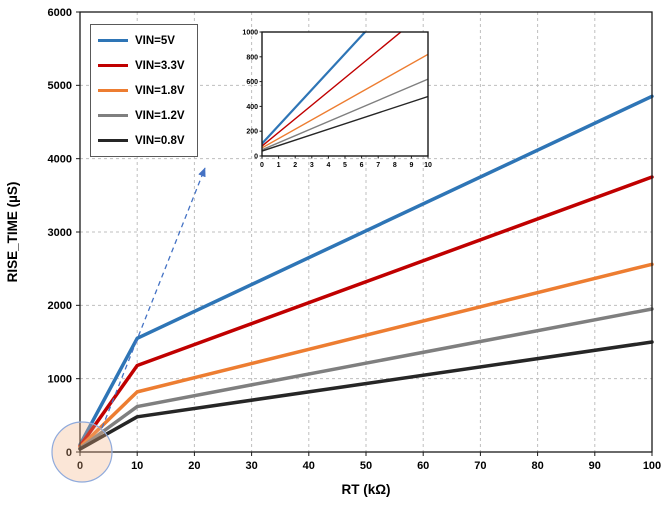 The height and width of the screenshot is (507, 670). I want to click on y-tick-label: 800, so click(252, 57).